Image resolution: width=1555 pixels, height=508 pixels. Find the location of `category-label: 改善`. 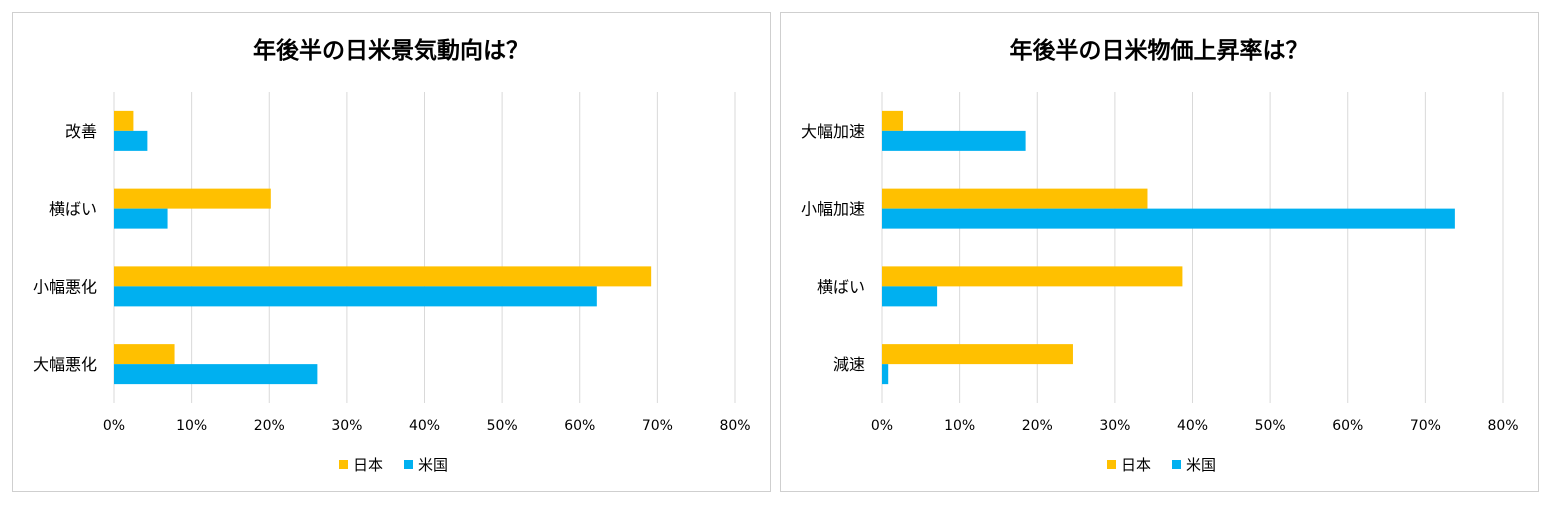

category-label: 改善 is located at coordinates (81, 131).